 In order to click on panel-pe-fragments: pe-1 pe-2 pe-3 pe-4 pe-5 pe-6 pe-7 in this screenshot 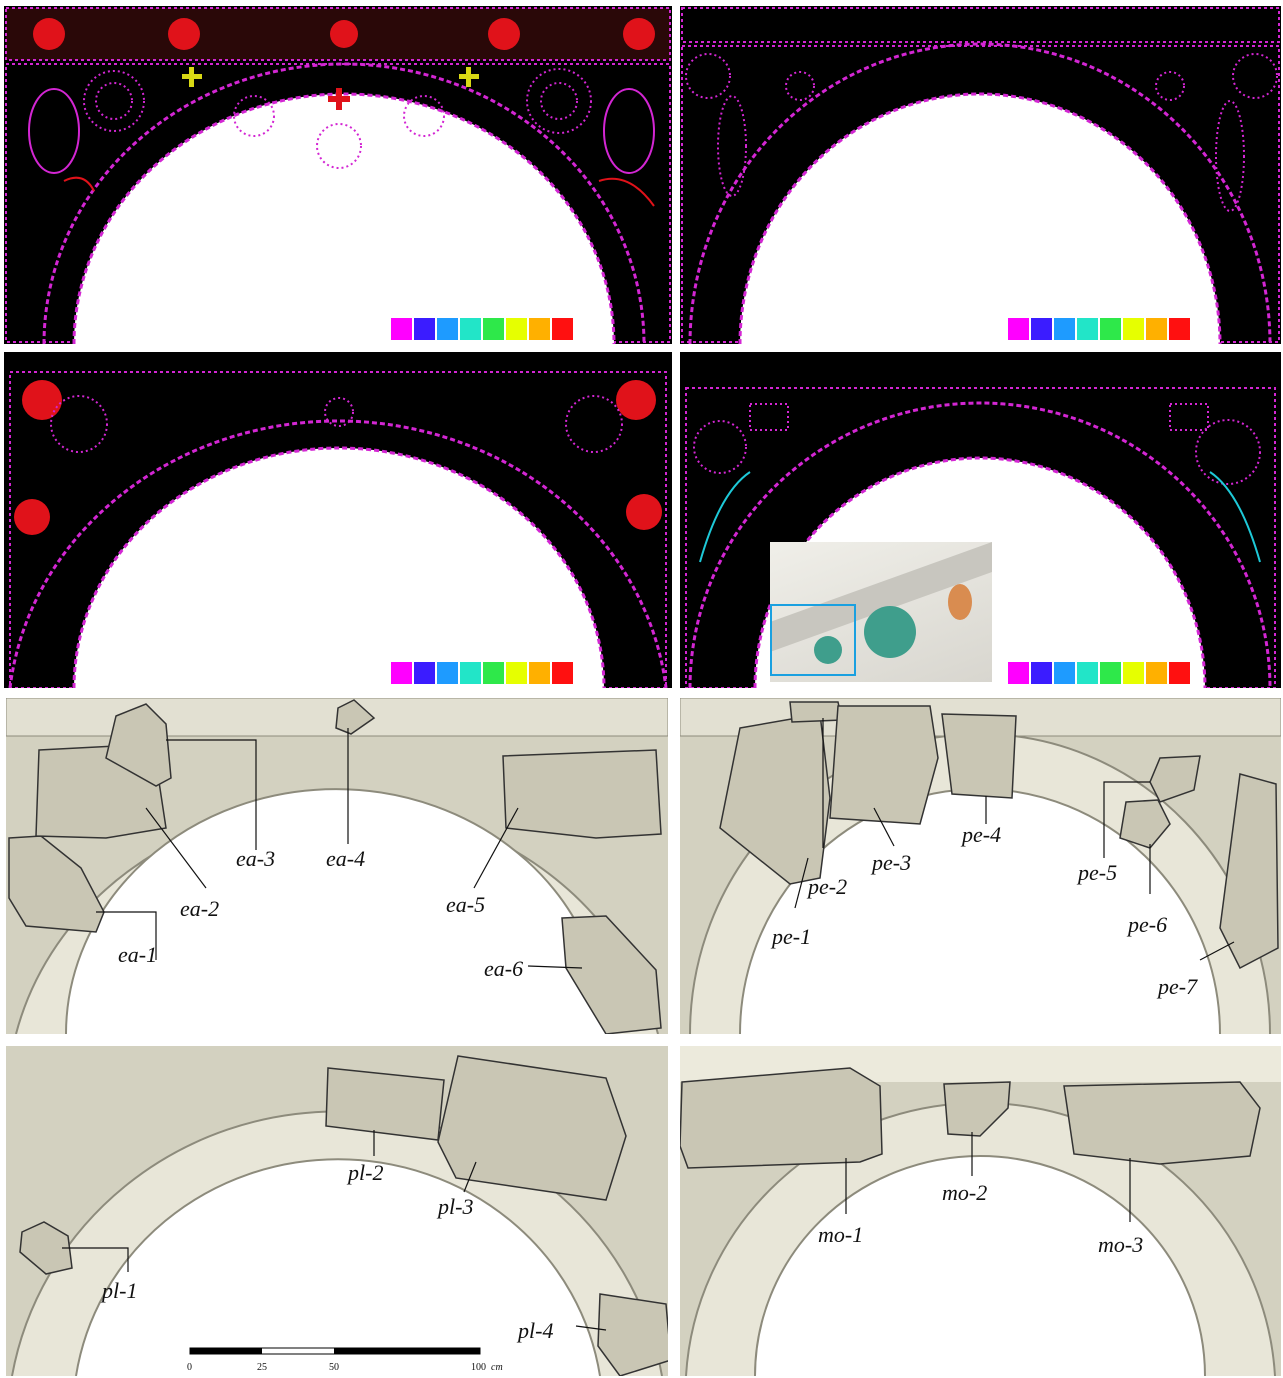, I will do `click(980, 866)`.